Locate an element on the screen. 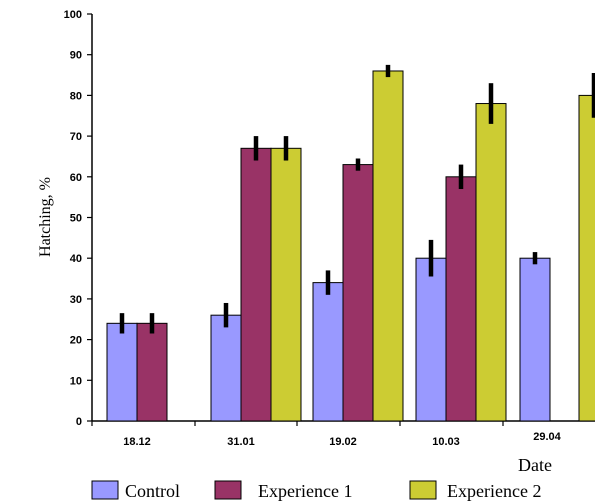 Image resolution: width=595 pixels, height=504 pixels. y-tick-label: 40 is located at coordinates (76, 259).